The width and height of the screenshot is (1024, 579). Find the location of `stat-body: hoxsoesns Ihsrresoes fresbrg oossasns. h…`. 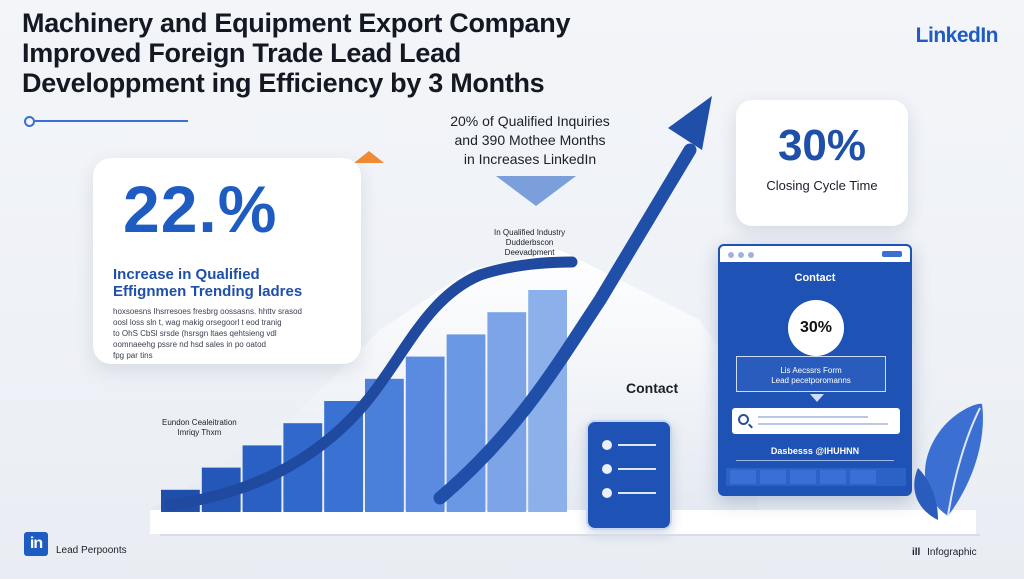

stat-body: hoxsoesns Ihsrresoes fresbrg oossasns. h… is located at coordinates (227, 333).